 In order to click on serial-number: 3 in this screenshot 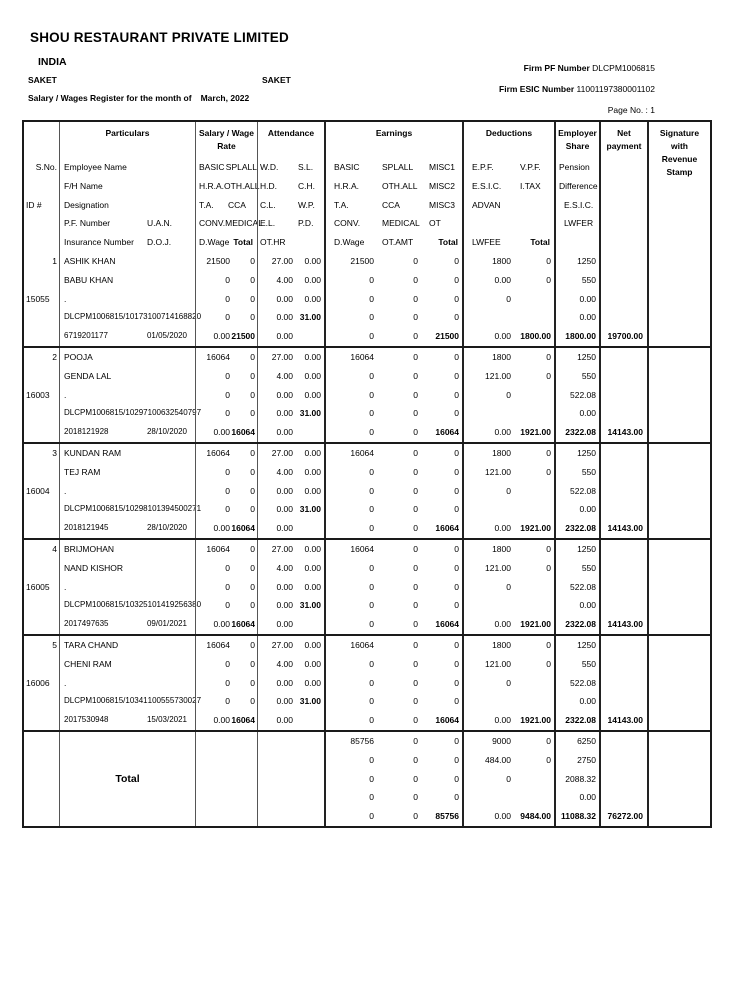, I will do `click(54, 452)`.